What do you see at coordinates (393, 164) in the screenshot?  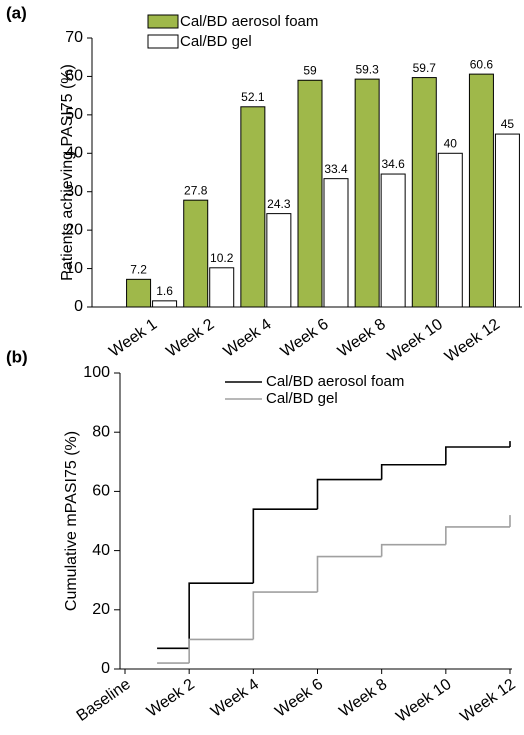 I see `value-label: 34.6` at bounding box center [393, 164].